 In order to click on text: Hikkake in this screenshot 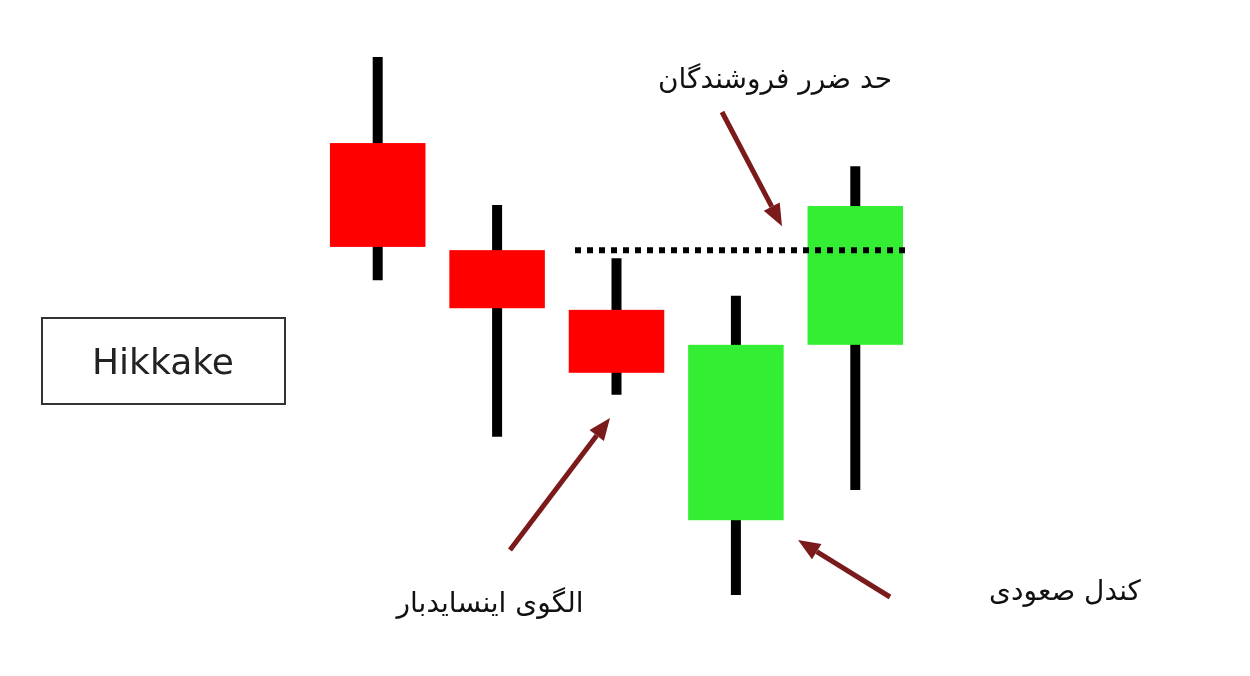, I will do `click(163, 361)`.